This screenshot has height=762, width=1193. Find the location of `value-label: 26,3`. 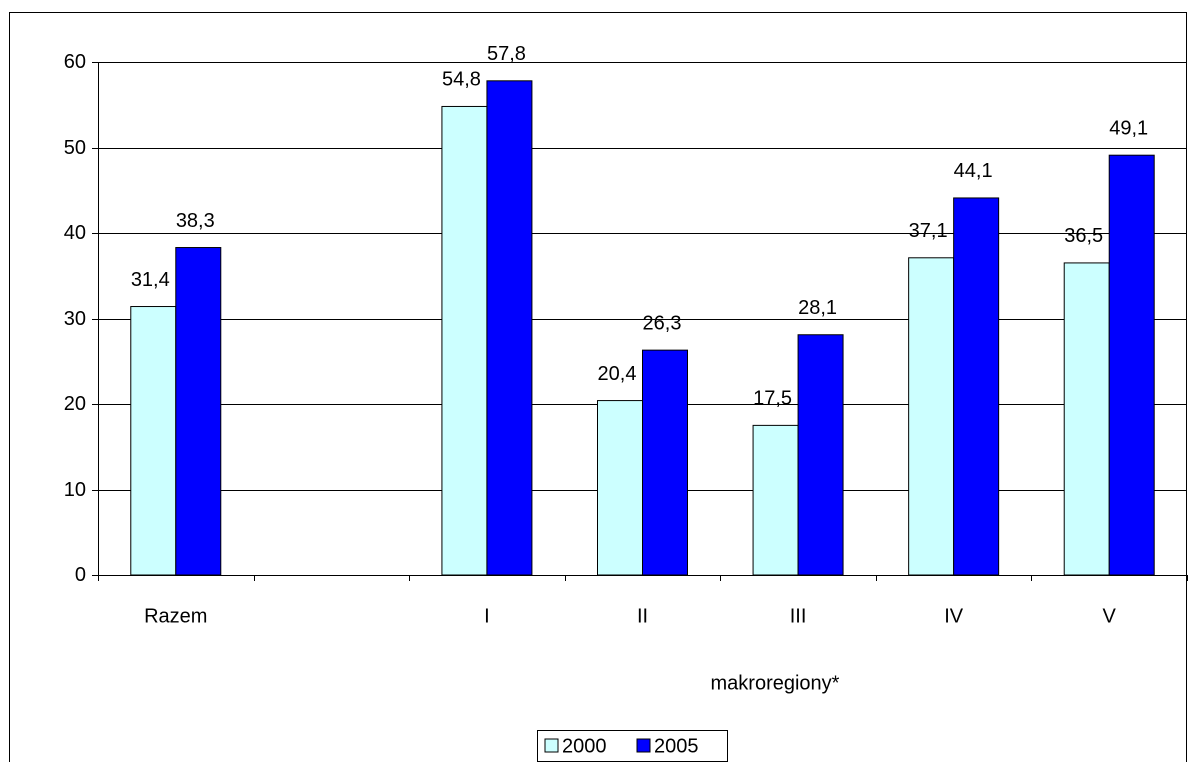

value-label: 26,3 is located at coordinates (662, 323).